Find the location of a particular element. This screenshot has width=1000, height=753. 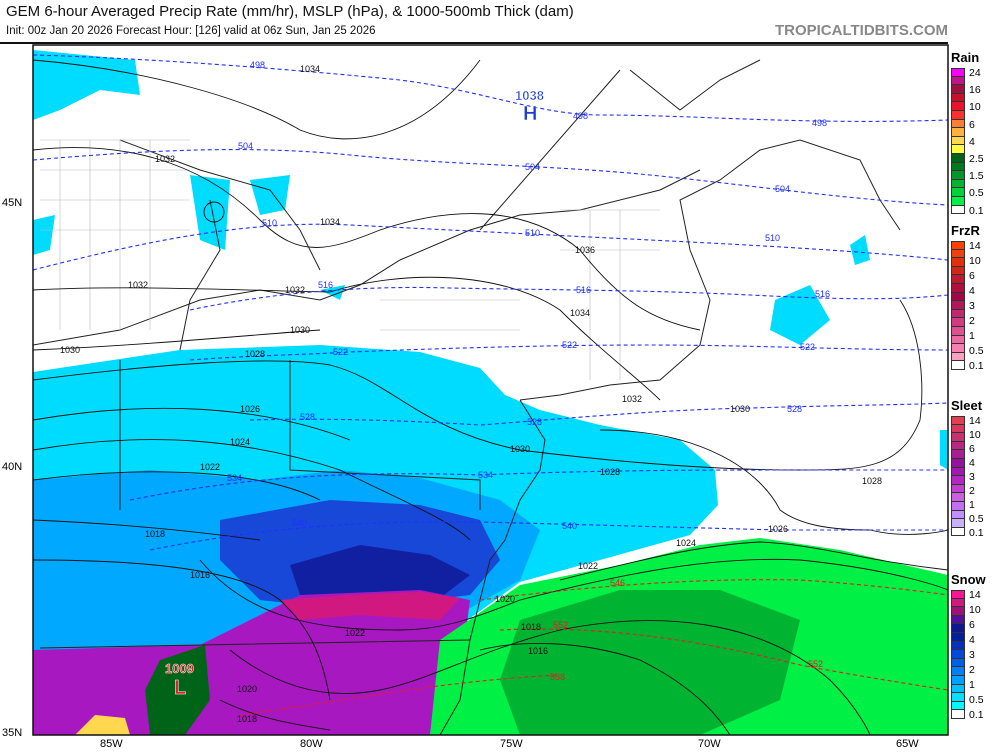

high-pressure-marker: H is located at coordinates (530, 114).